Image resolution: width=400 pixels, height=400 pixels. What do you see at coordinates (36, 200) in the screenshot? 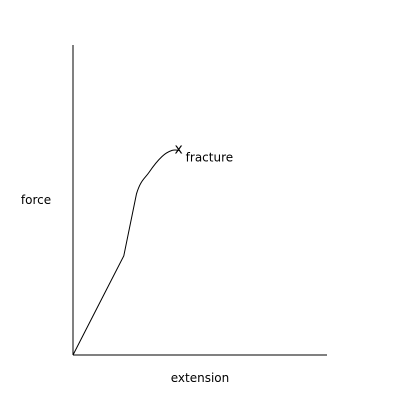
I see `y-axis-label: force` at bounding box center [36, 200].